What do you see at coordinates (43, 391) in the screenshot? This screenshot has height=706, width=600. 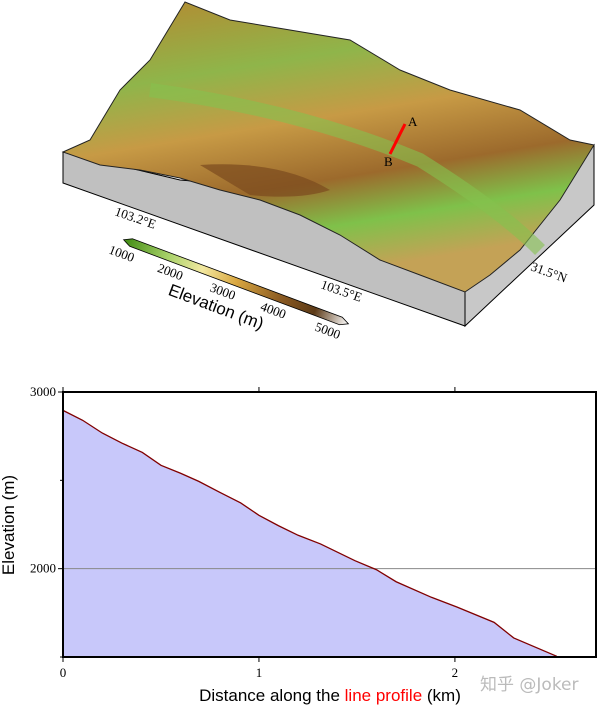 I see `y-tick-label: 3000` at bounding box center [43, 391].